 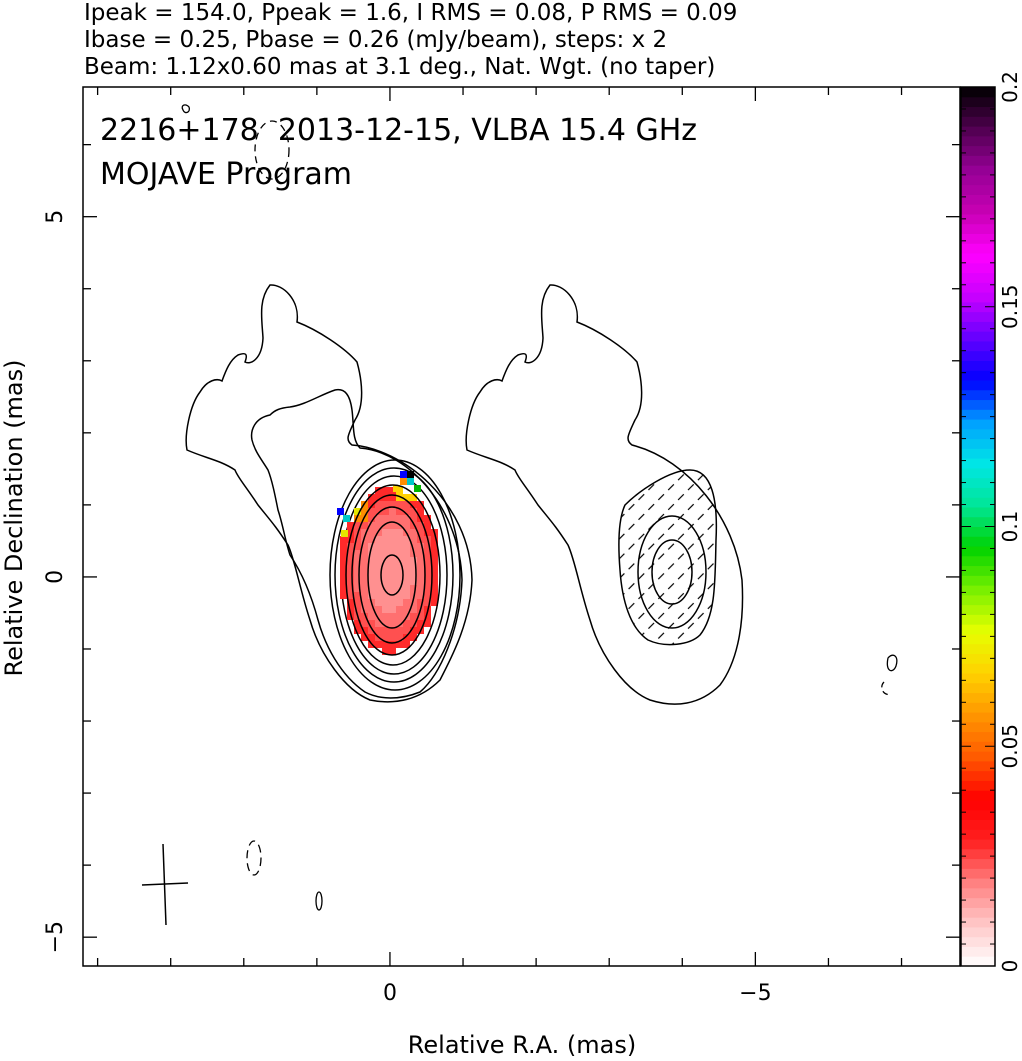 I want to click on stokes-i-outer-contour, so click(x=329, y=493).